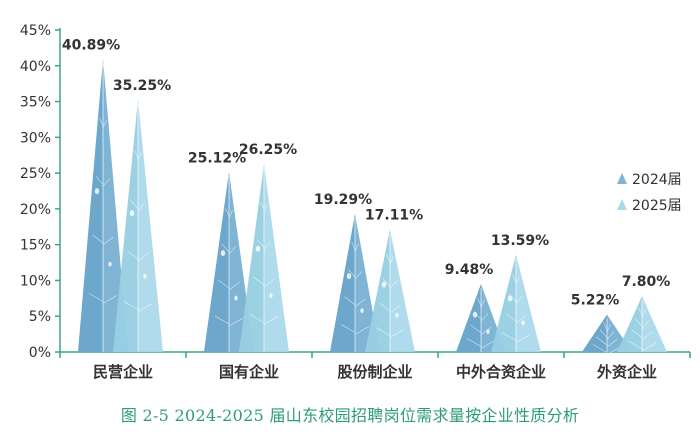  I want to click on y-tick-label: 0%, so click(40, 353).